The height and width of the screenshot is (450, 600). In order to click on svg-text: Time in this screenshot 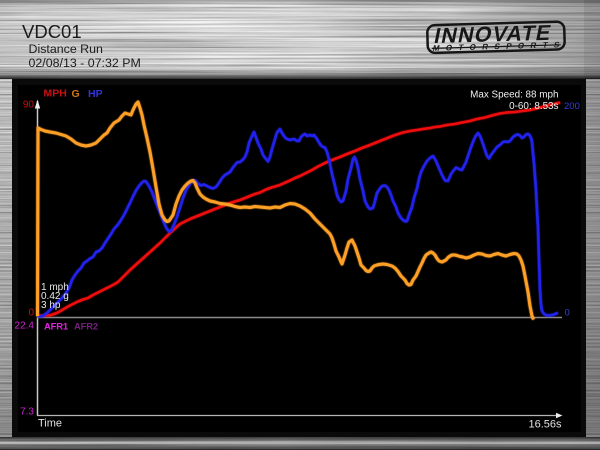, I will do `click(50, 424)`.